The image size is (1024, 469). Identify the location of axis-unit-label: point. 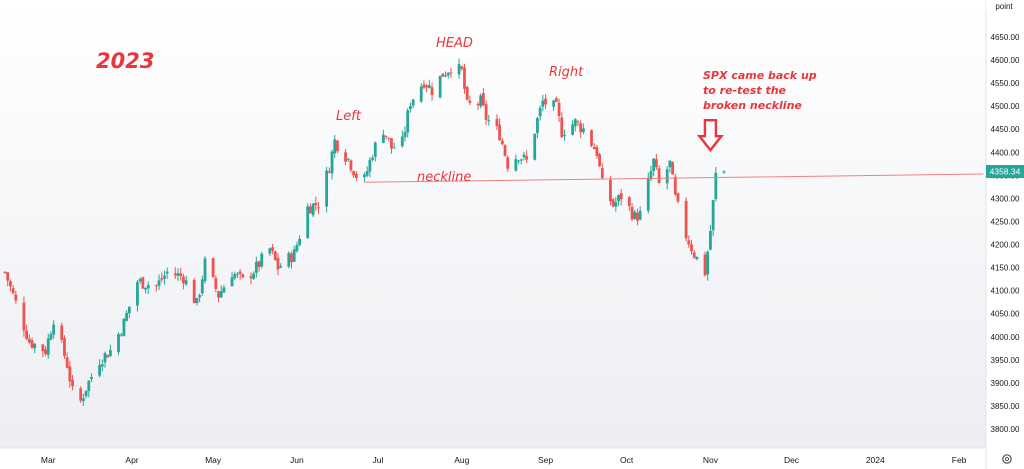
(1004, 6).